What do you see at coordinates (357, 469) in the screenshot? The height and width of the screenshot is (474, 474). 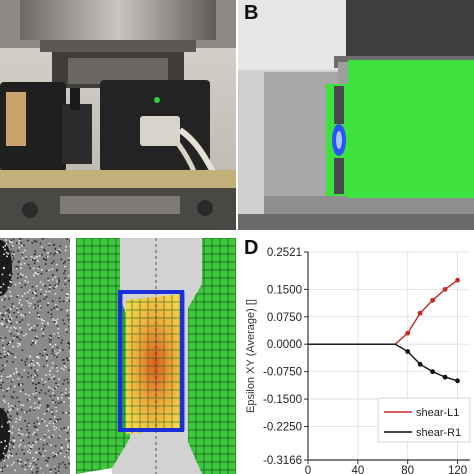 I see `x-tick-label: 40` at bounding box center [357, 469].